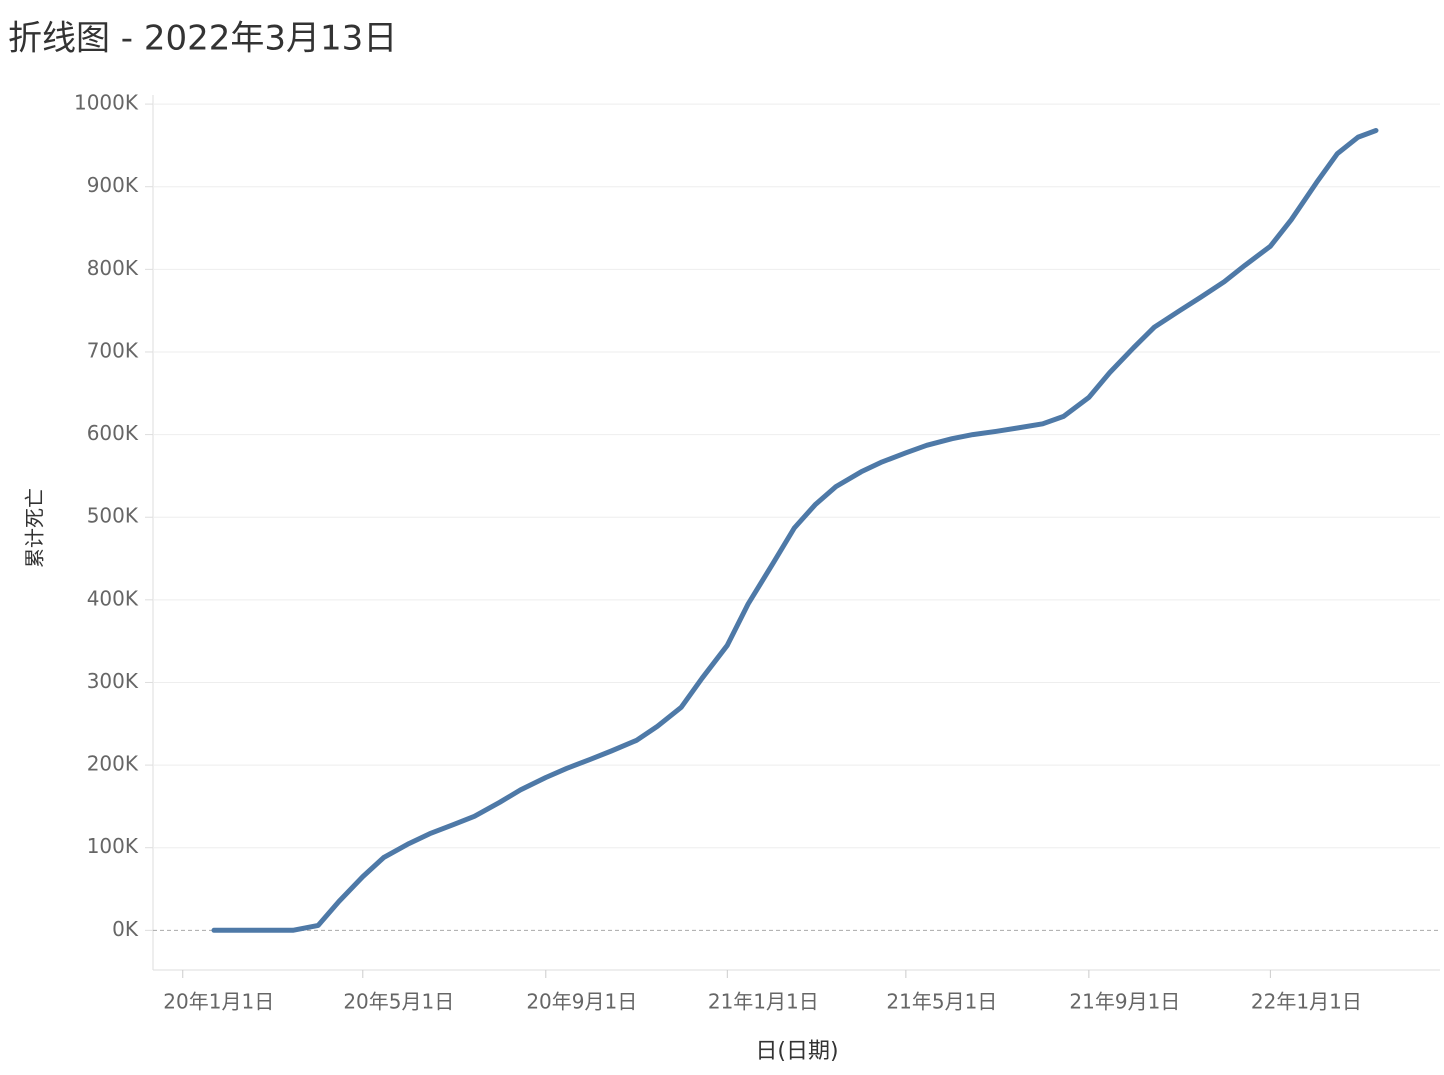  I want to click on y-tick-label: 500K, so click(113, 516).